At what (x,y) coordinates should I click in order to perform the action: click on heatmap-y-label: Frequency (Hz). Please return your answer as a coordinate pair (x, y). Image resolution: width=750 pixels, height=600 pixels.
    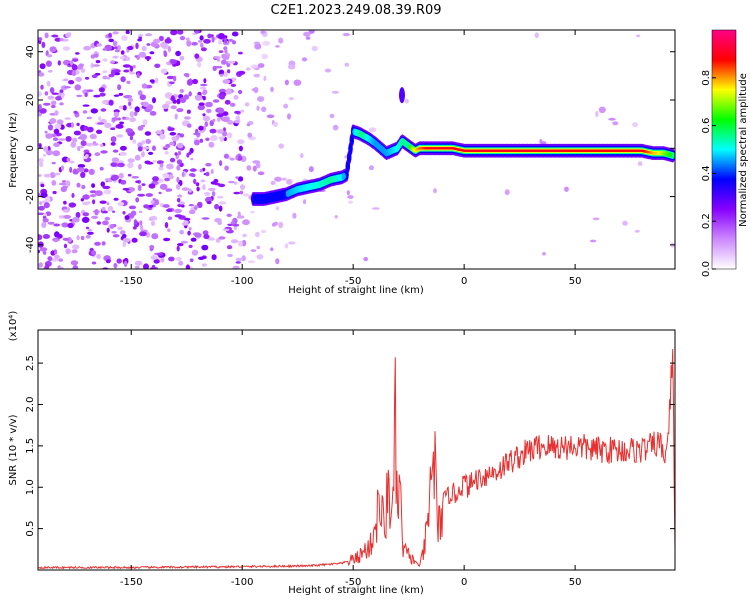
    Looking at the image, I should click on (13, 150).